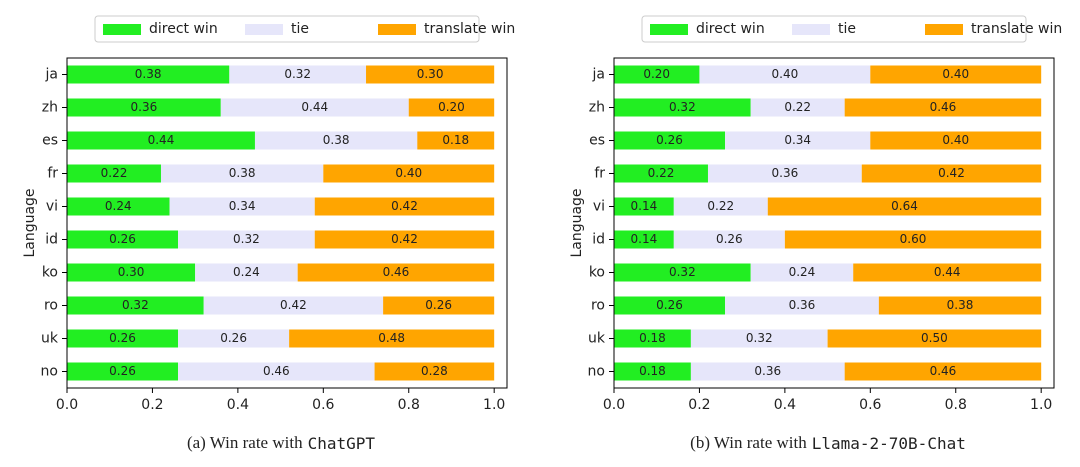  Describe the element at coordinates (50, 141) in the screenshot. I see `y-tick-label: es` at that location.